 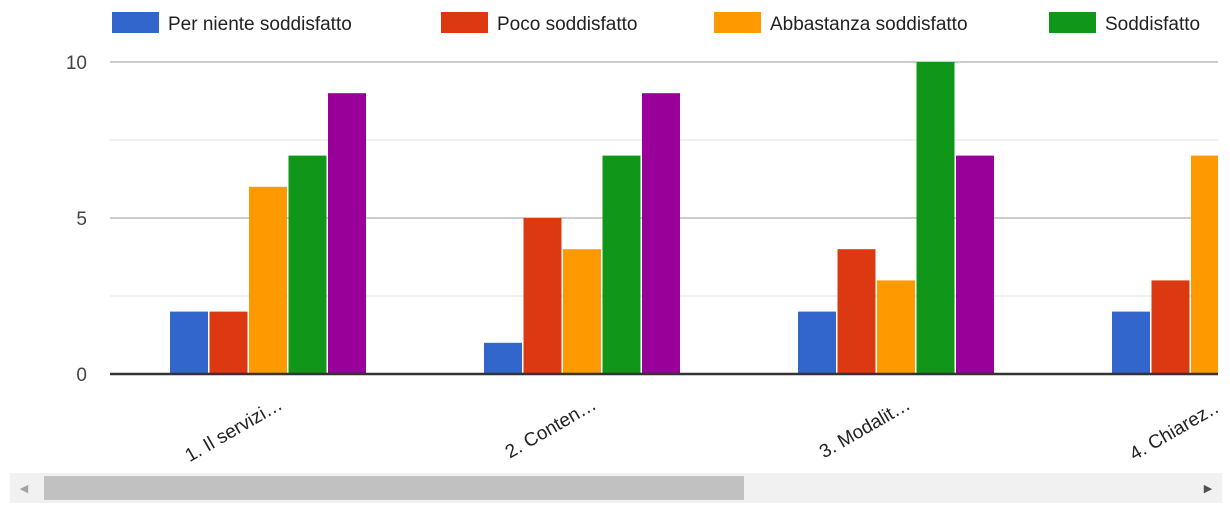 What do you see at coordinates (260, 24) in the screenshot?
I see `legend-label: Per niente soddisfatto` at bounding box center [260, 24].